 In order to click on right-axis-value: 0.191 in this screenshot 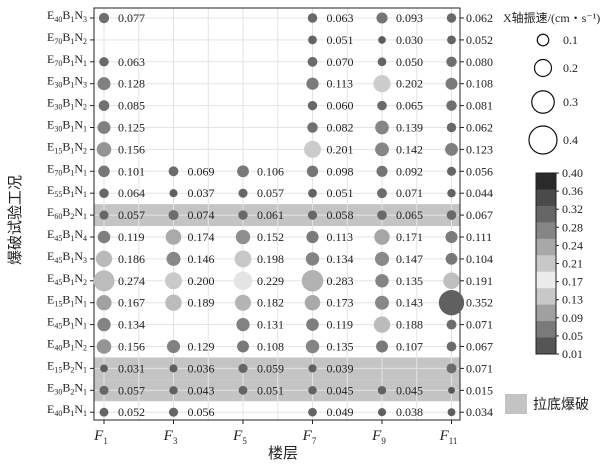, I will do `click(479, 281)`.